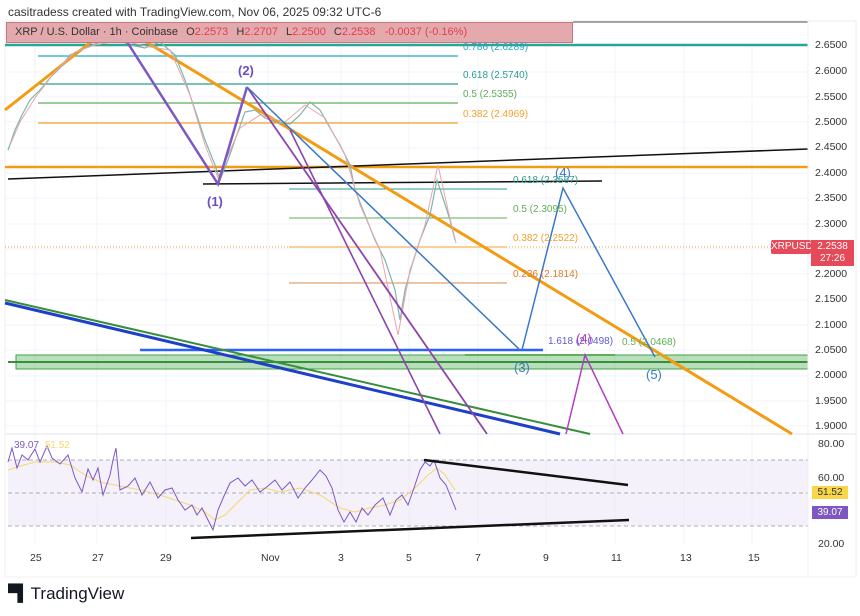 The image size is (860, 616). Describe the element at coordinates (98, 558) in the screenshot. I see `x-tick: 27` at that location.